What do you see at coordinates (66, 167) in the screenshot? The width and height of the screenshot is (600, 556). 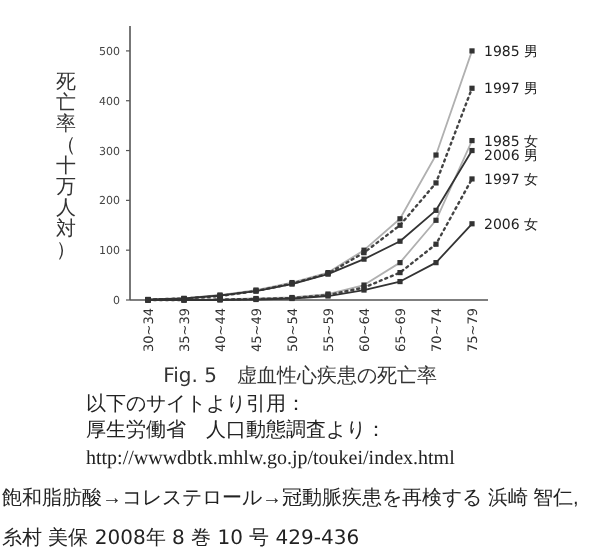 I see `text: 死亡率（十万人対）` at bounding box center [66, 167].